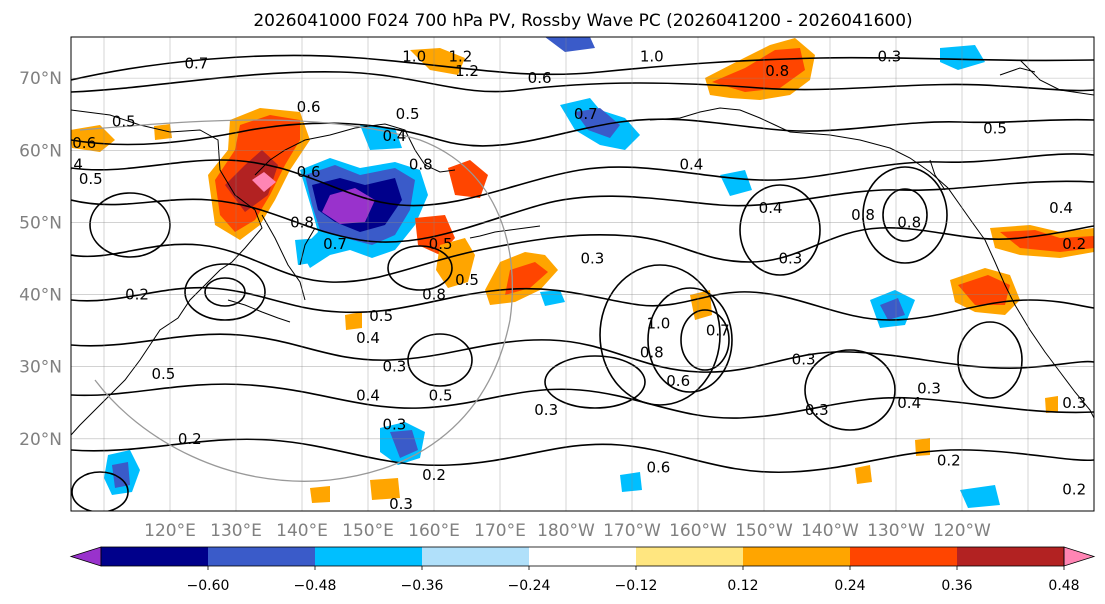 Image resolution: width=1105 pixels, height=604 pixels. I want to click on colorbar-tick-label: 0.24, so click(849, 586).